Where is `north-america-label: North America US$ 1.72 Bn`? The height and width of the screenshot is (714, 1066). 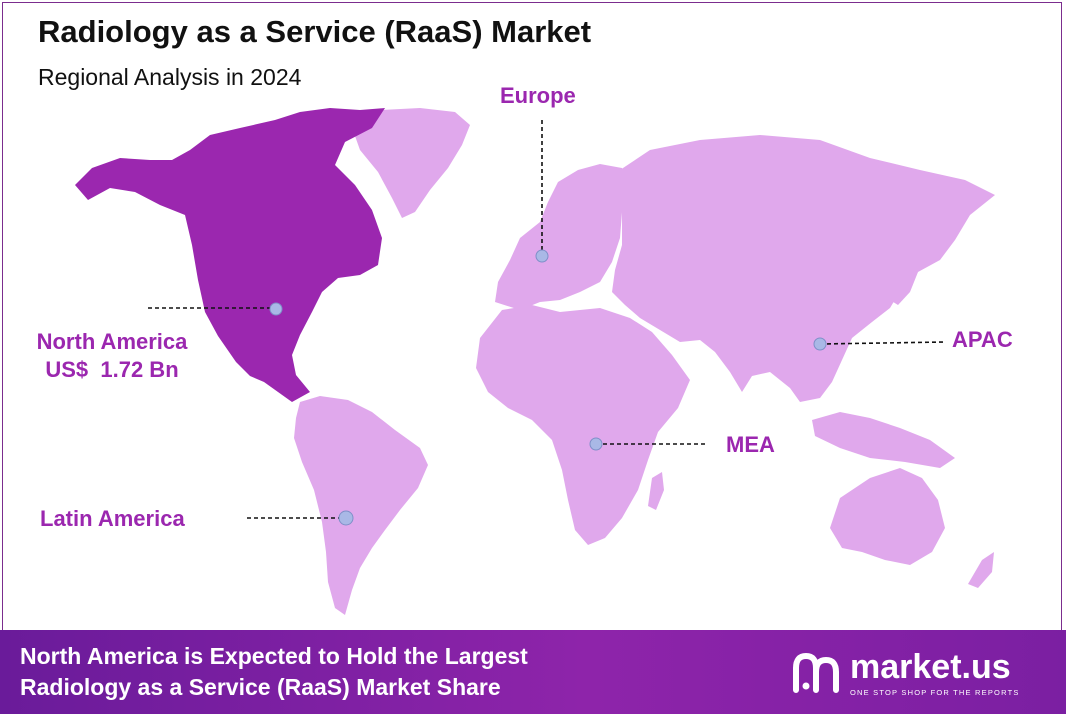
north-america-label: North America US$ 1.72 Bn is located at coordinates (112, 356).